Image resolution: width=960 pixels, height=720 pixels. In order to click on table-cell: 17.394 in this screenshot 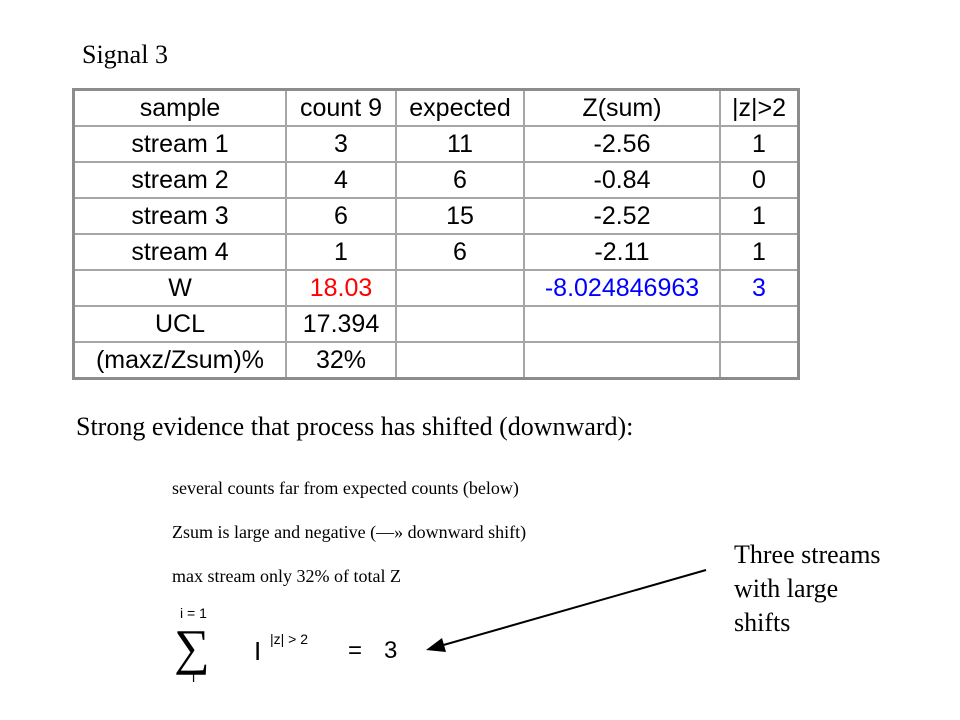, I will do `click(341, 324)`.